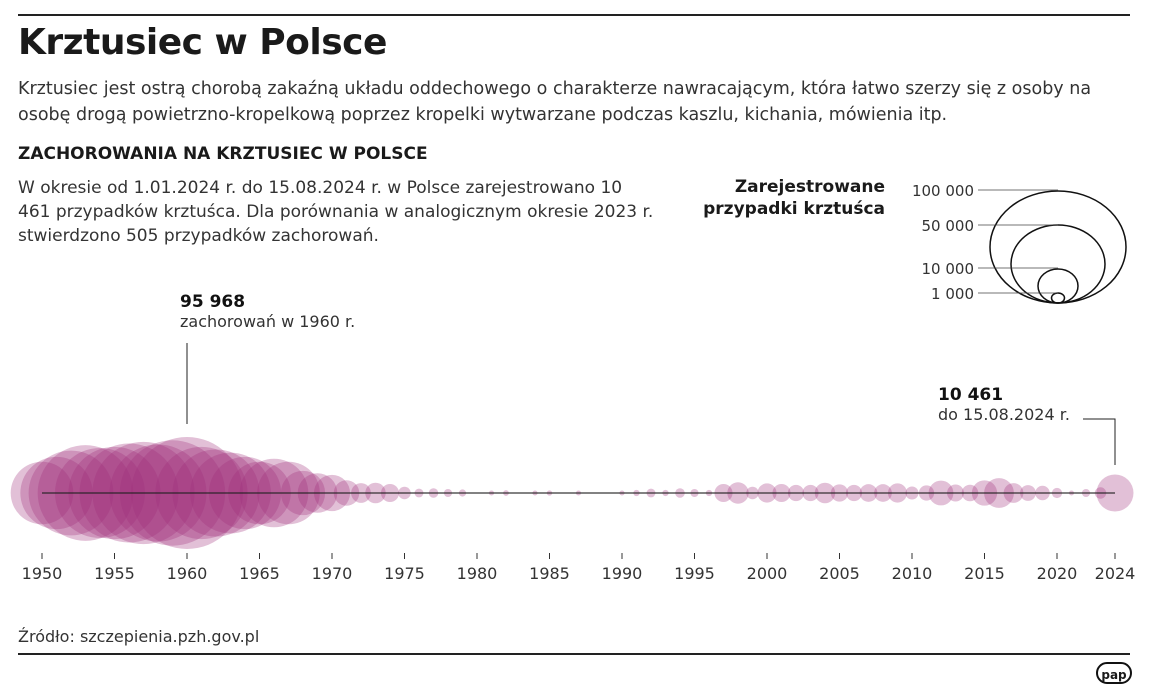 This screenshot has width=1150, height=692. I want to click on tick-label-1975: 1975, so click(404, 573).